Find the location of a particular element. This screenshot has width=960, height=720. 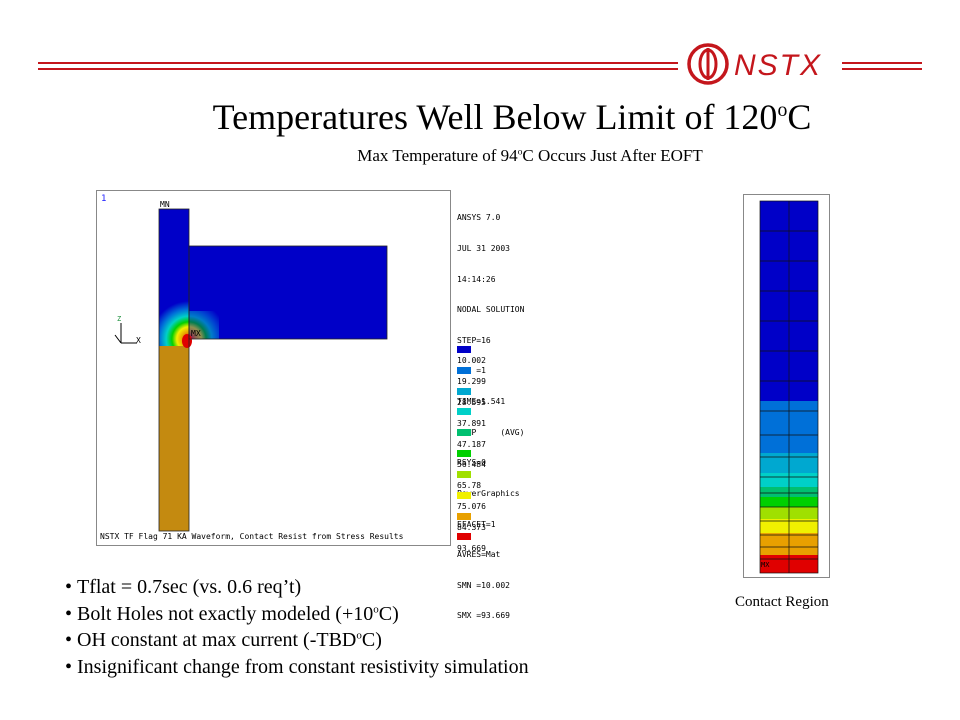

contact-region-plot is located at coordinates (789, 387).